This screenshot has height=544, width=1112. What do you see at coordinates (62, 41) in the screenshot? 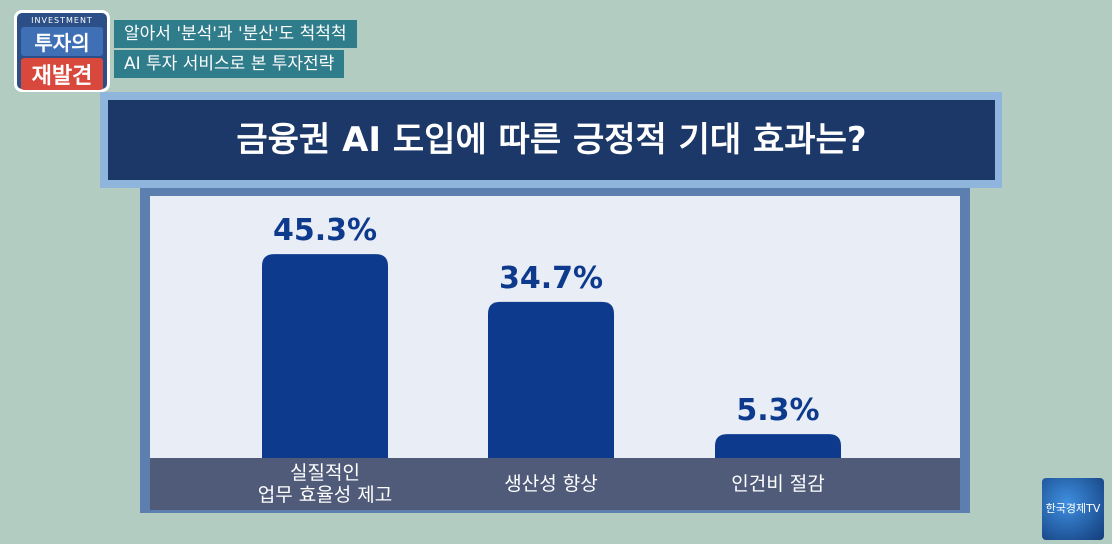
I see `badge-line: 투자의` at bounding box center [62, 41].